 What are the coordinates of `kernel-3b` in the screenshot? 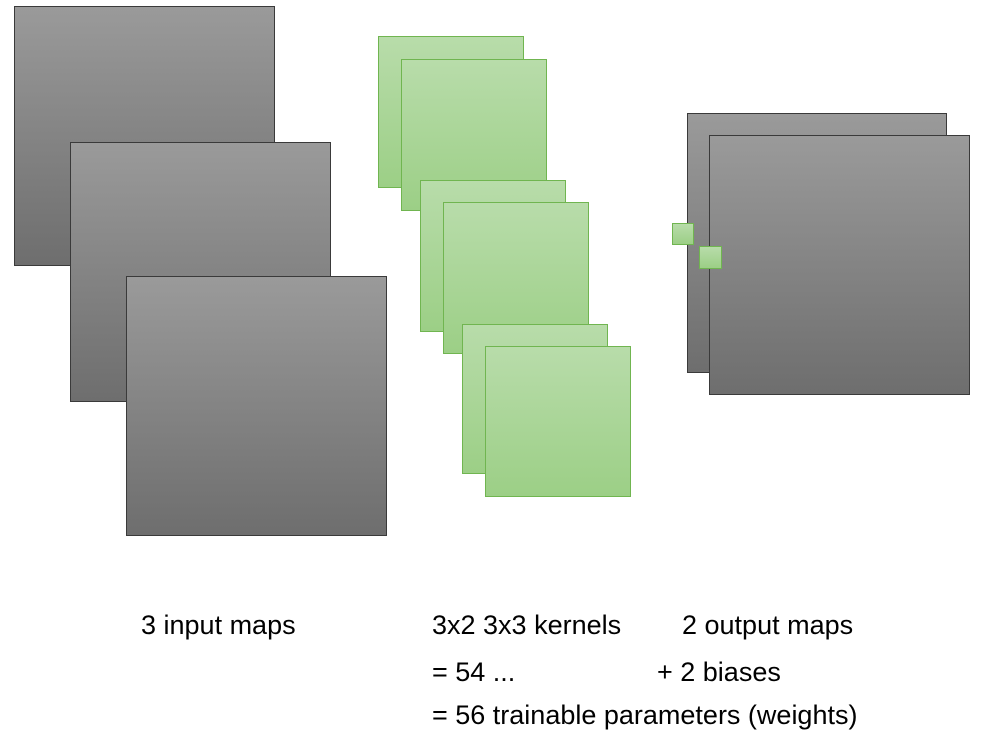 It's located at (558, 421).